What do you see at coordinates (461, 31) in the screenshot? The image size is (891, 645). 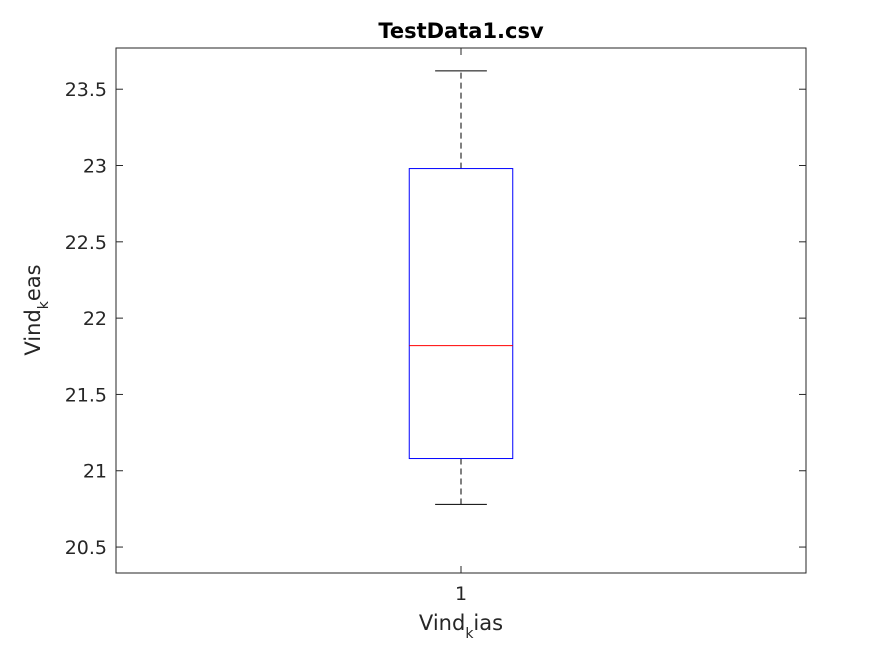 I see `chart-title: TestData1.csv` at bounding box center [461, 31].